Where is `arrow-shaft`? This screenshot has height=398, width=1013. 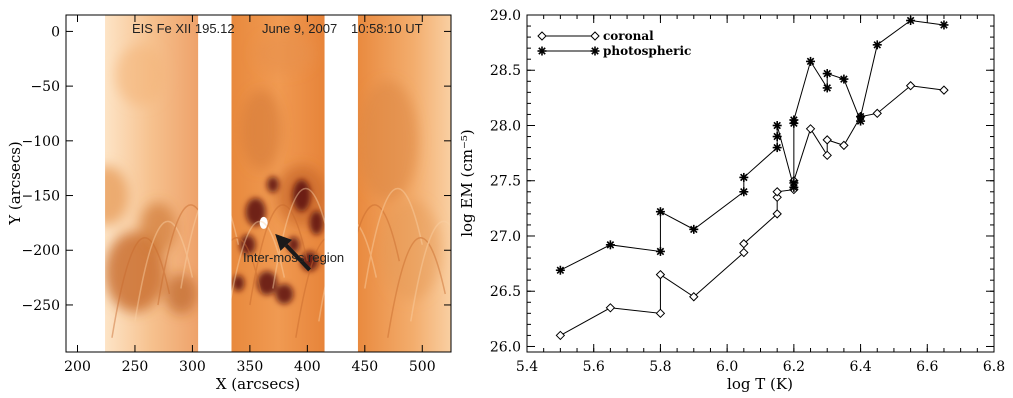 arrow-shaft is located at coordinates (298, 258).